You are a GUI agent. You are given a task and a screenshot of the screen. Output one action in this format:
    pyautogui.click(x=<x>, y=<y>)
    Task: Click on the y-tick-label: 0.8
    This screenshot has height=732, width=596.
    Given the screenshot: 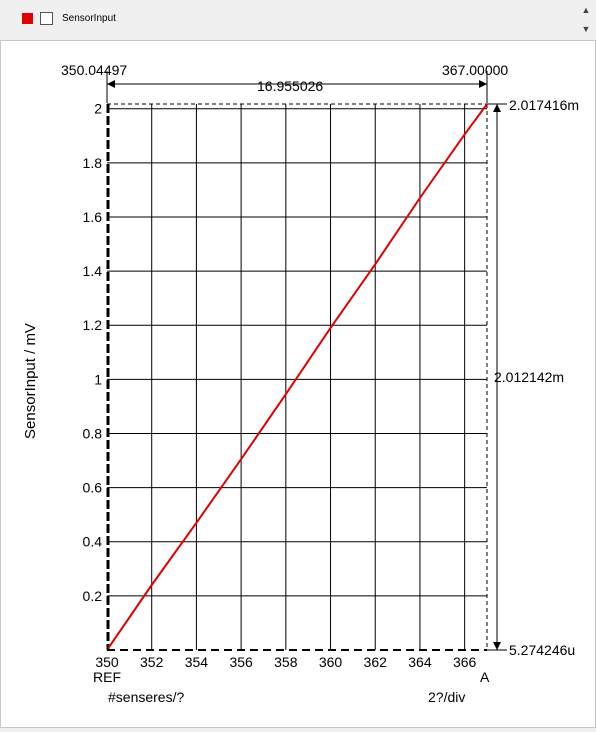 What is the action you would take?
    pyautogui.click(x=93, y=433)
    